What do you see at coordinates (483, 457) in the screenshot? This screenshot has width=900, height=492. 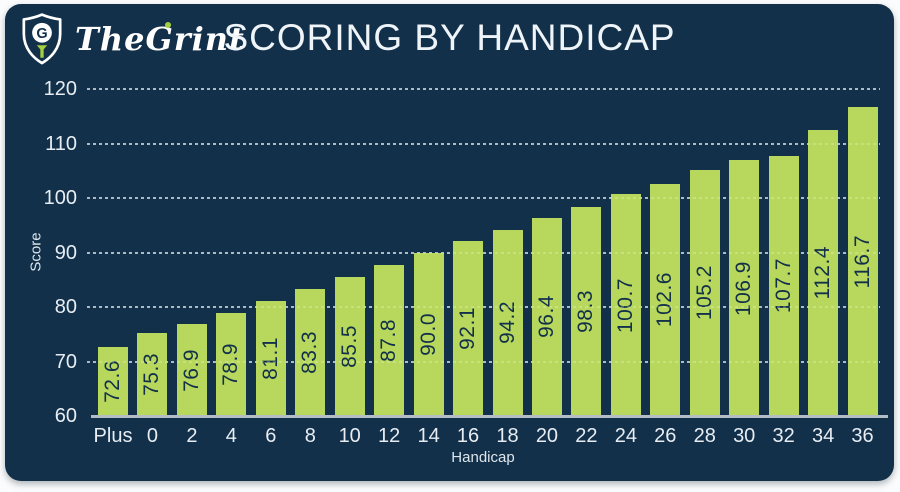 I see `x-axis-title: Handicap` at bounding box center [483, 457].